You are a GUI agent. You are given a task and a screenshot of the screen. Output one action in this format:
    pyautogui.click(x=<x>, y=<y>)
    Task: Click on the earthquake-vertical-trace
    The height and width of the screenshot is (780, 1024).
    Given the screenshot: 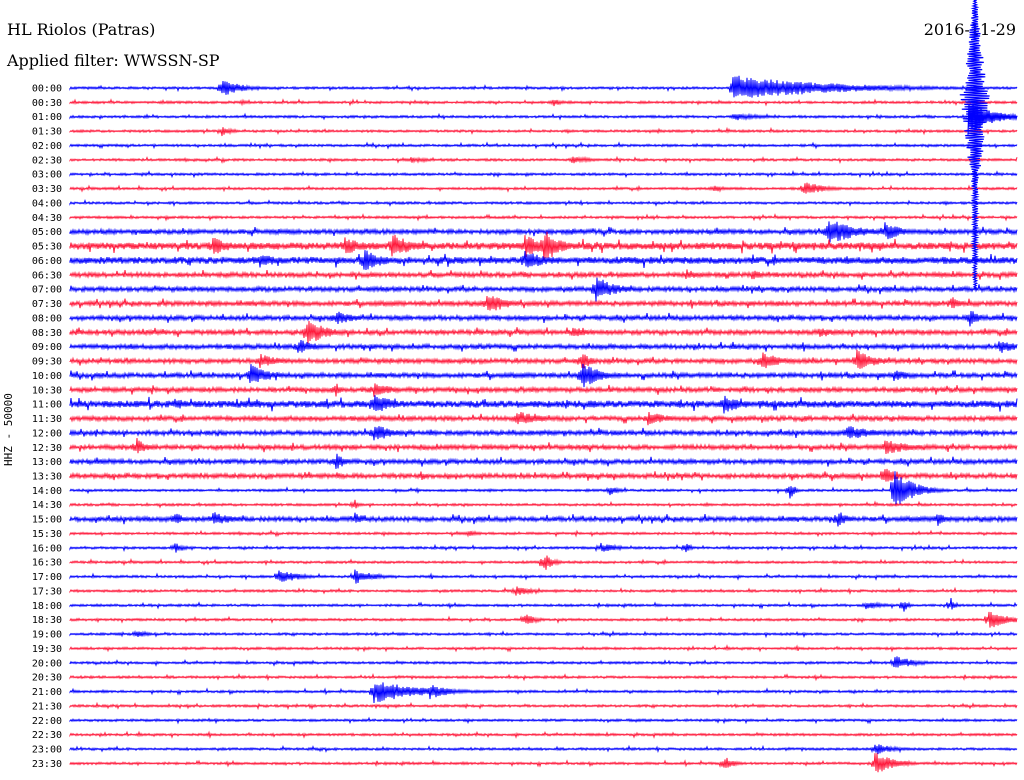 What is the action you would take?
    pyautogui.click(x=974, y=145)
    